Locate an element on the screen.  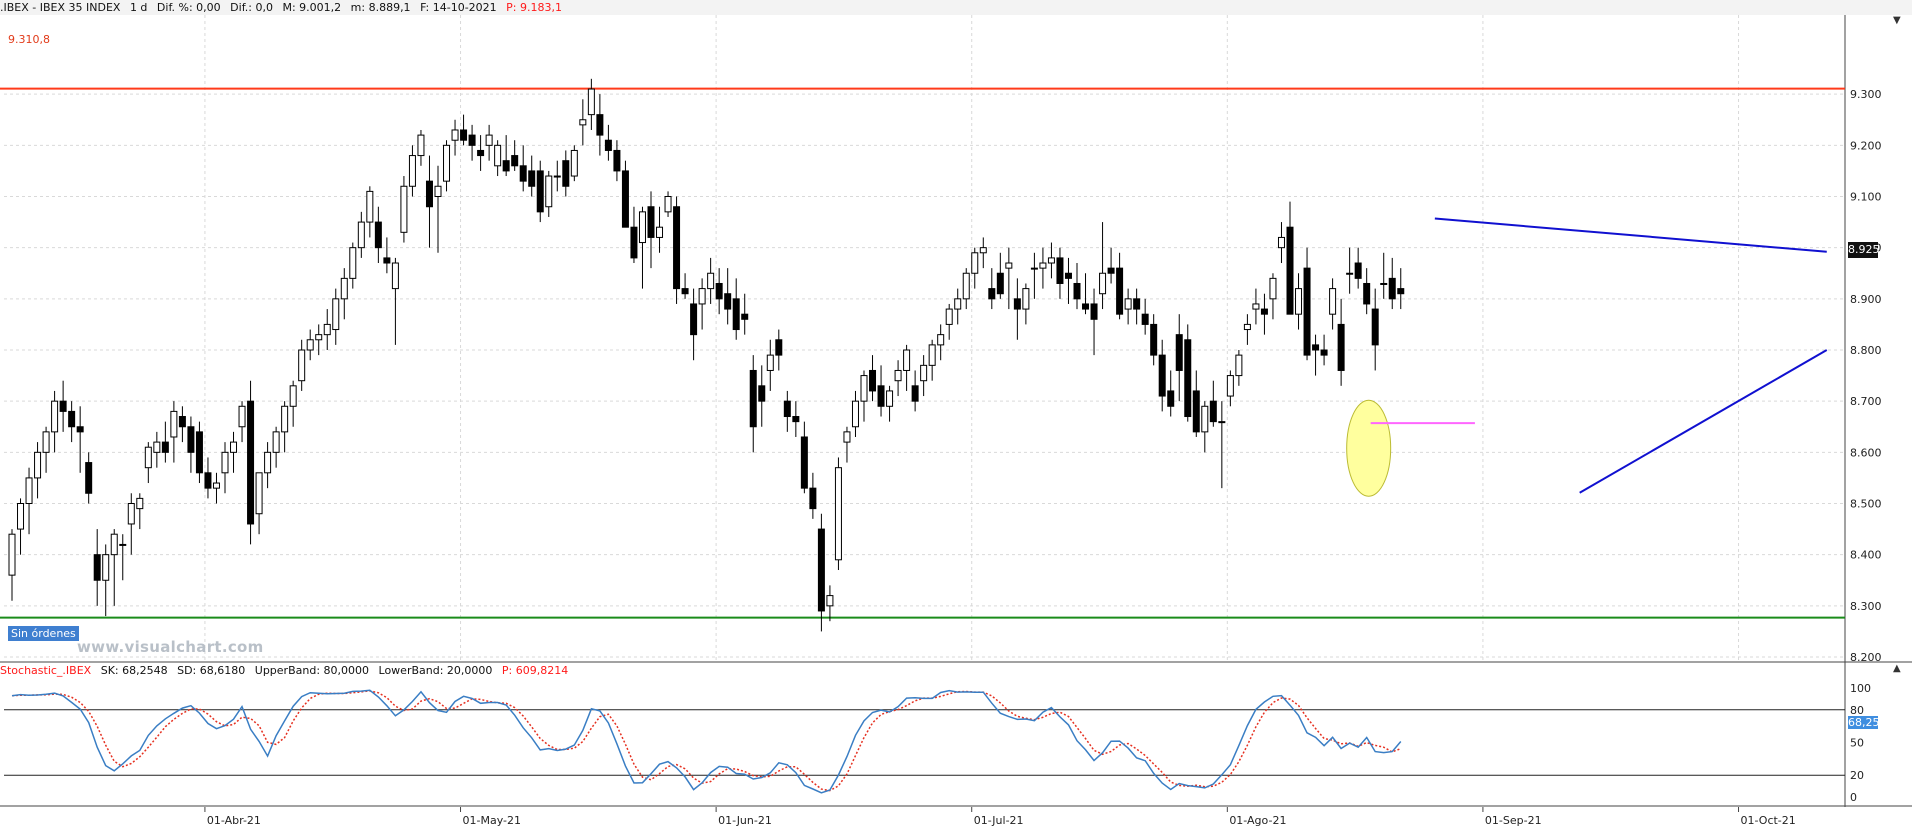
y-tick-label: 8.700 is located at coordinates (1866, 401).